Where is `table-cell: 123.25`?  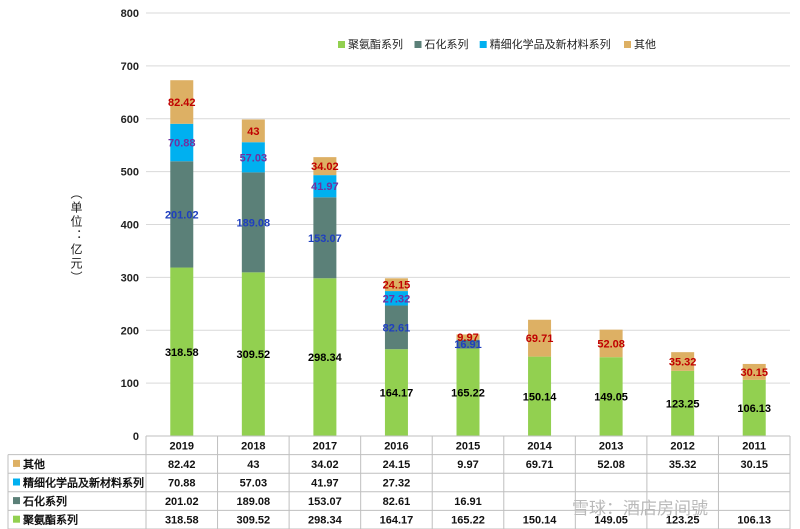
table-cell: 123.25 is located at coordinates (683, 521).